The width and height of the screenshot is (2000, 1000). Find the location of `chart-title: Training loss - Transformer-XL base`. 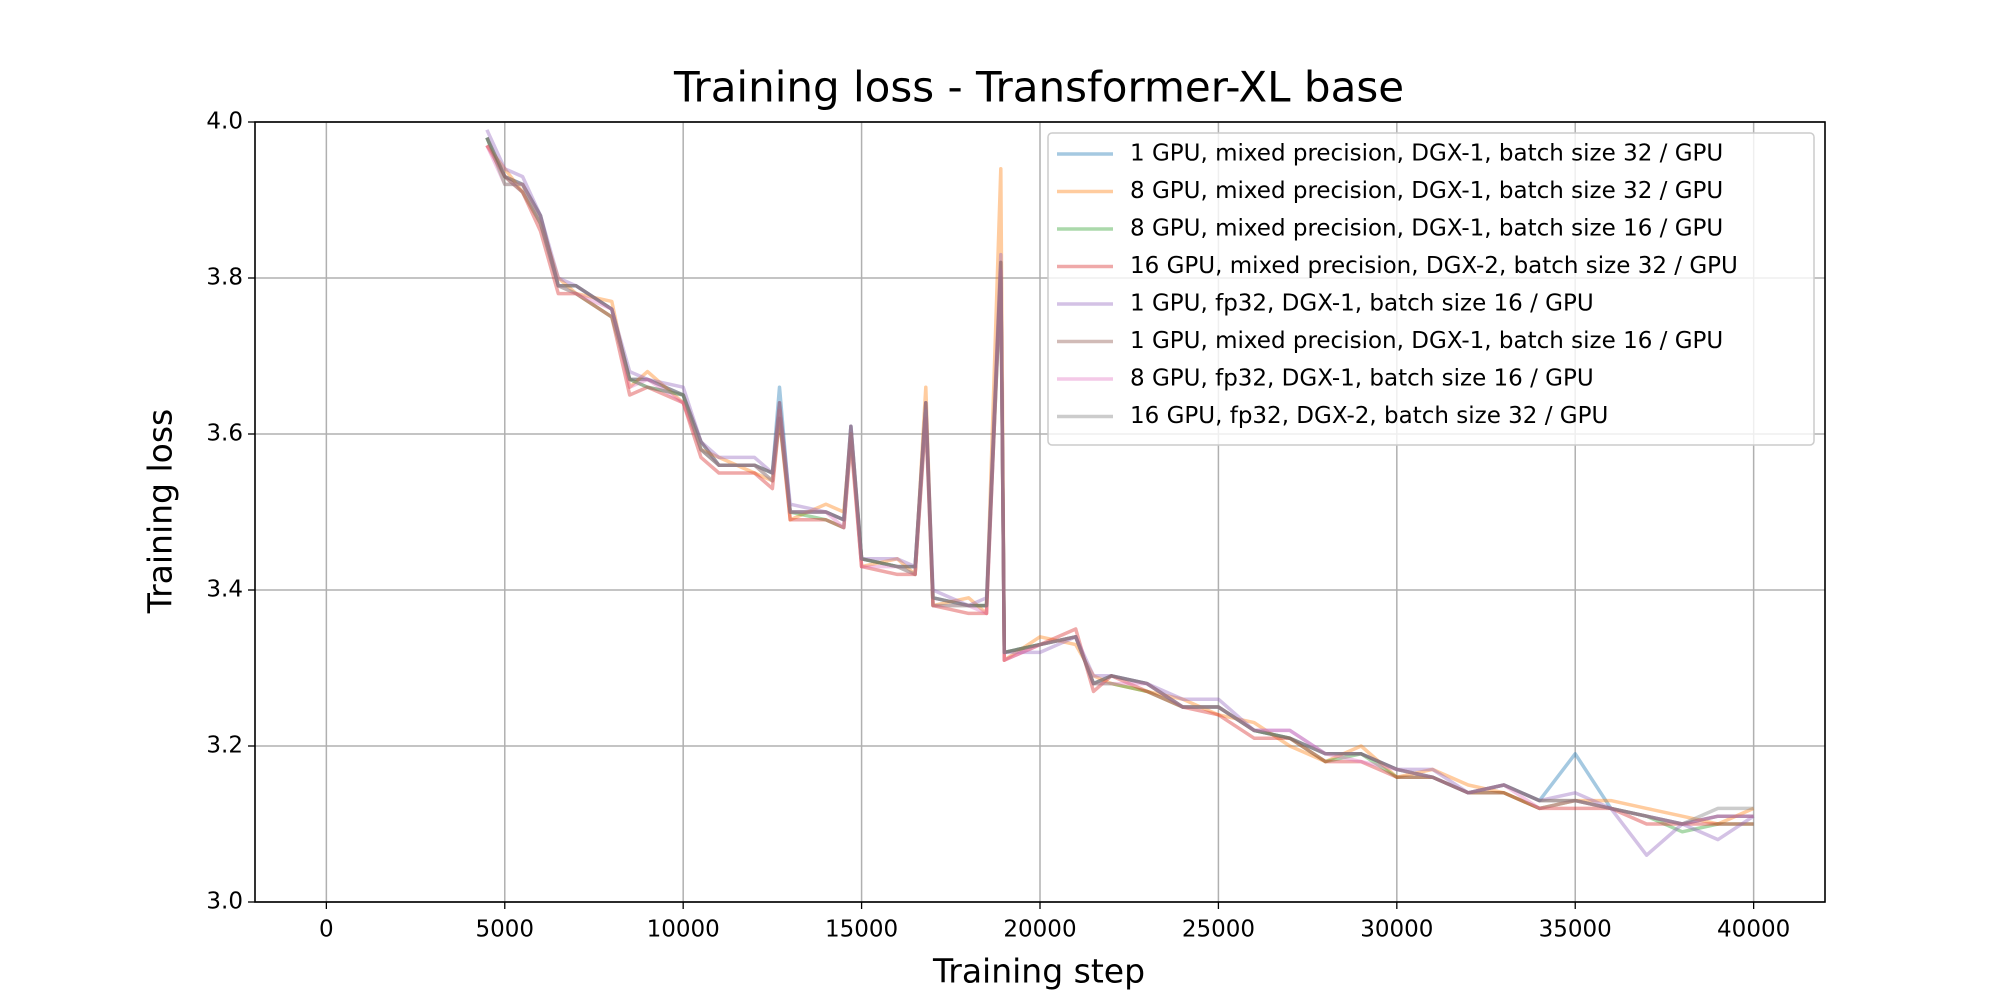

chart-title: Training loss - Transformer-XL base is located at coordinates (1038, 87).